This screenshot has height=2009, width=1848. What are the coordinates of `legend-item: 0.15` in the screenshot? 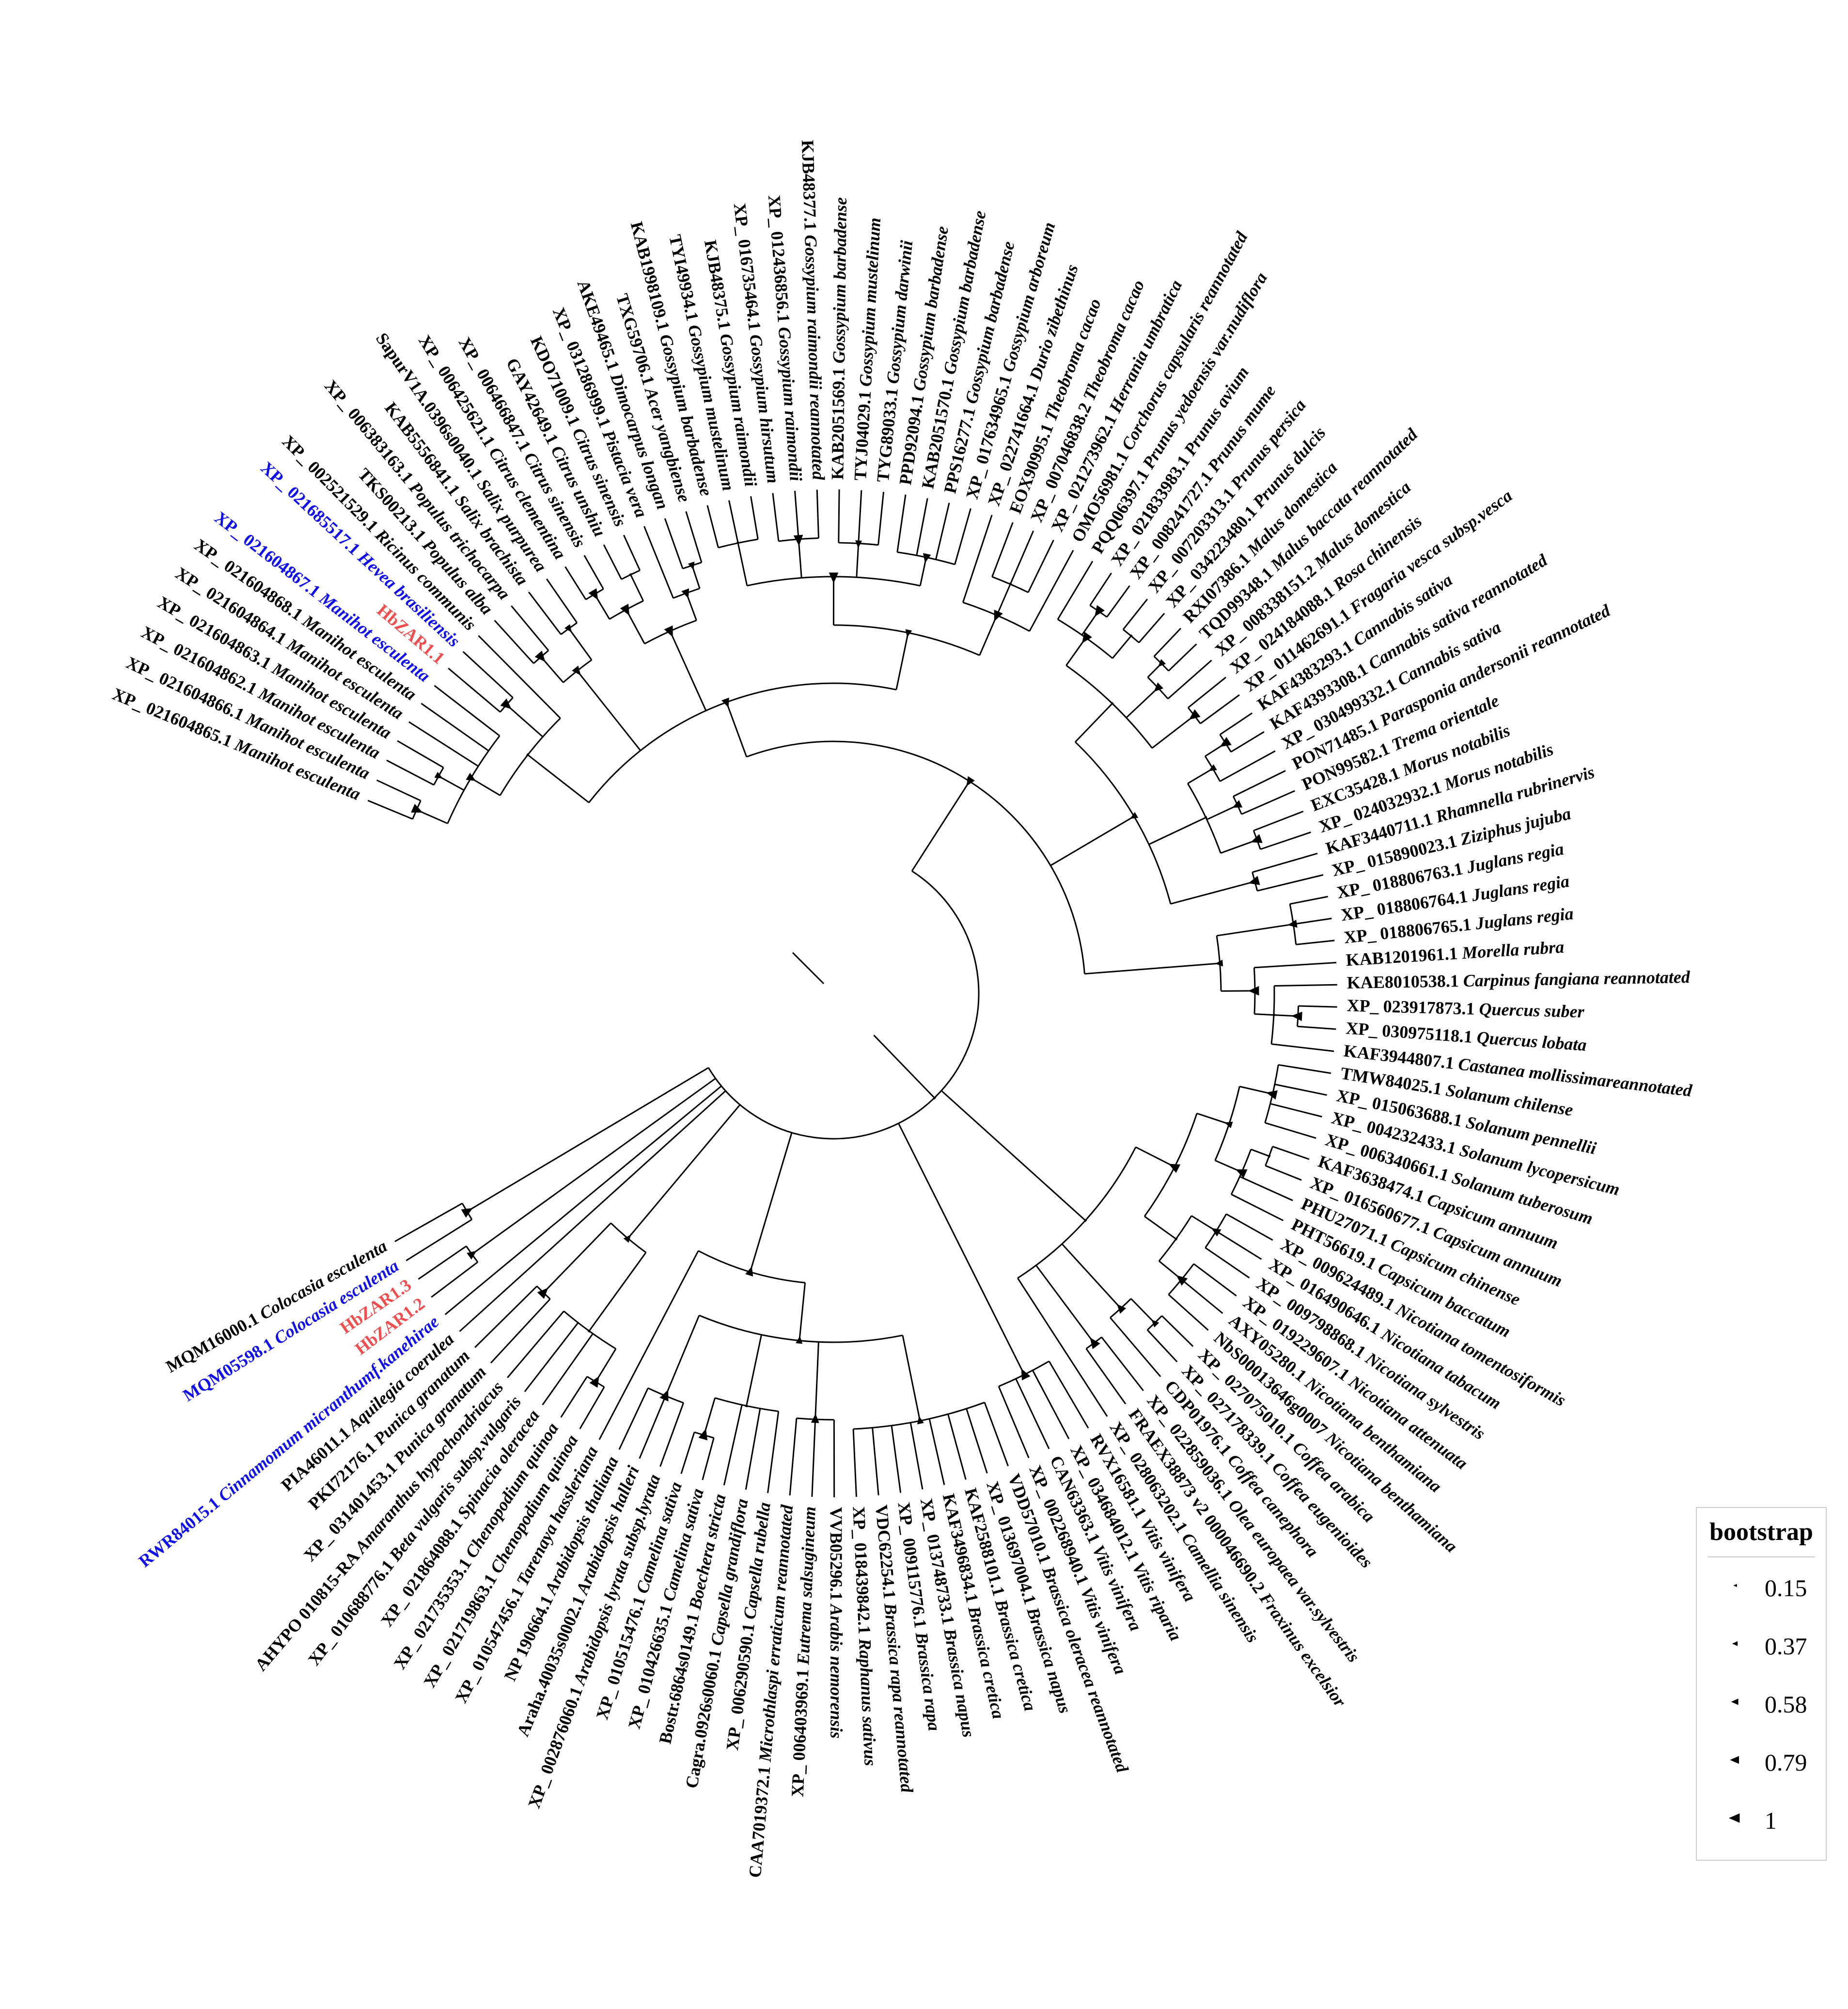 It's located at (1767, 1586).